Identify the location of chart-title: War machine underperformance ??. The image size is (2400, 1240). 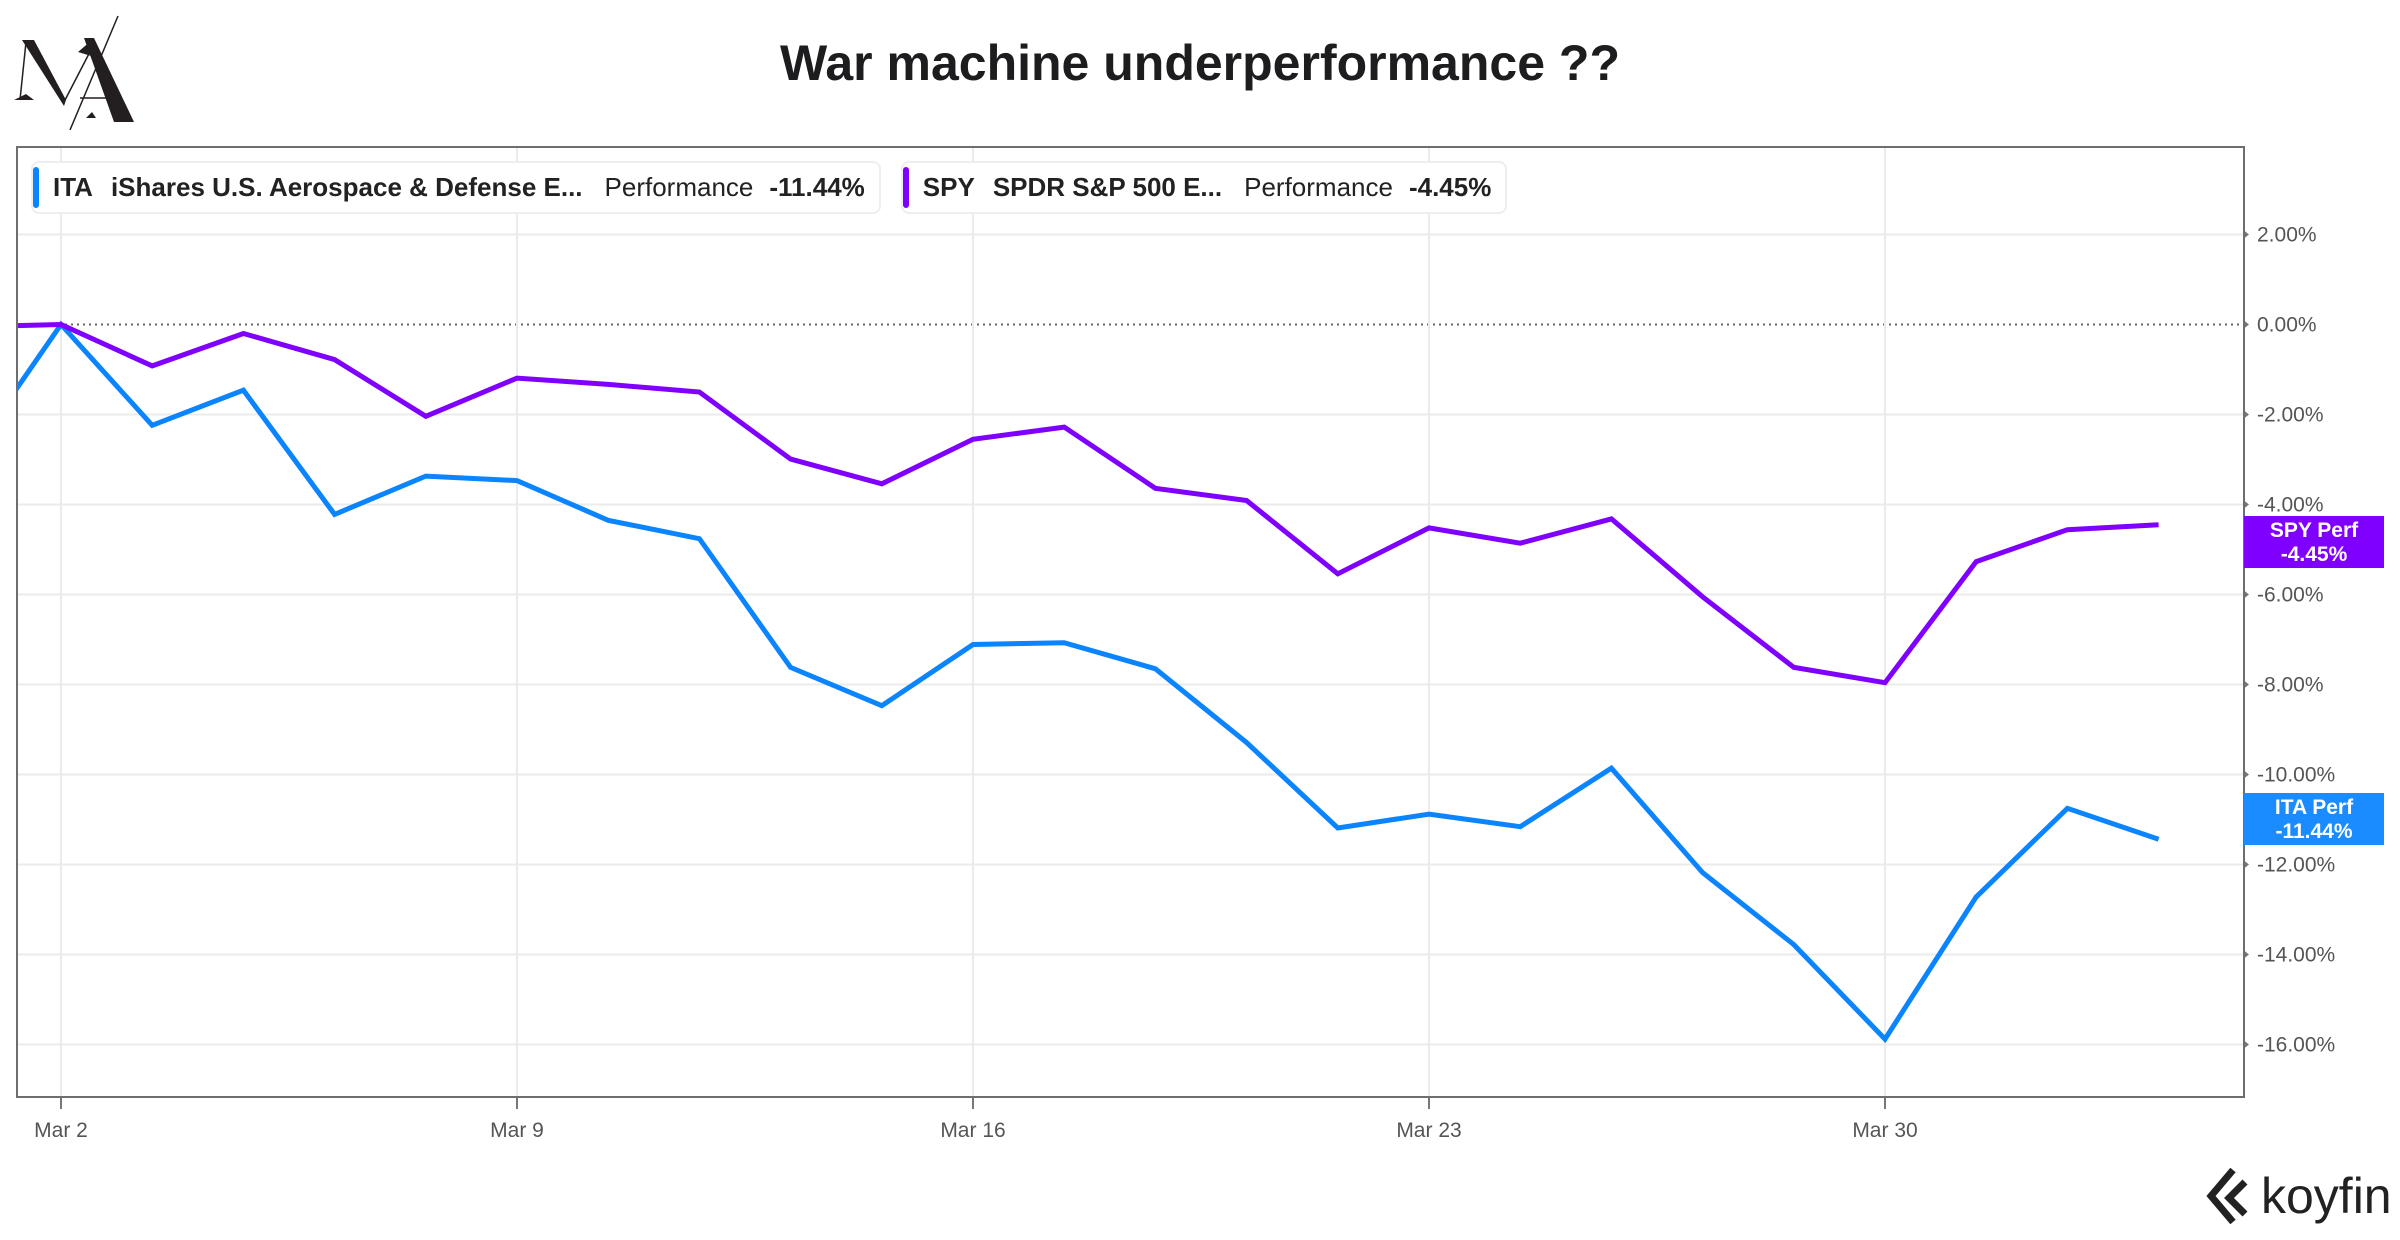
(1200, 63).